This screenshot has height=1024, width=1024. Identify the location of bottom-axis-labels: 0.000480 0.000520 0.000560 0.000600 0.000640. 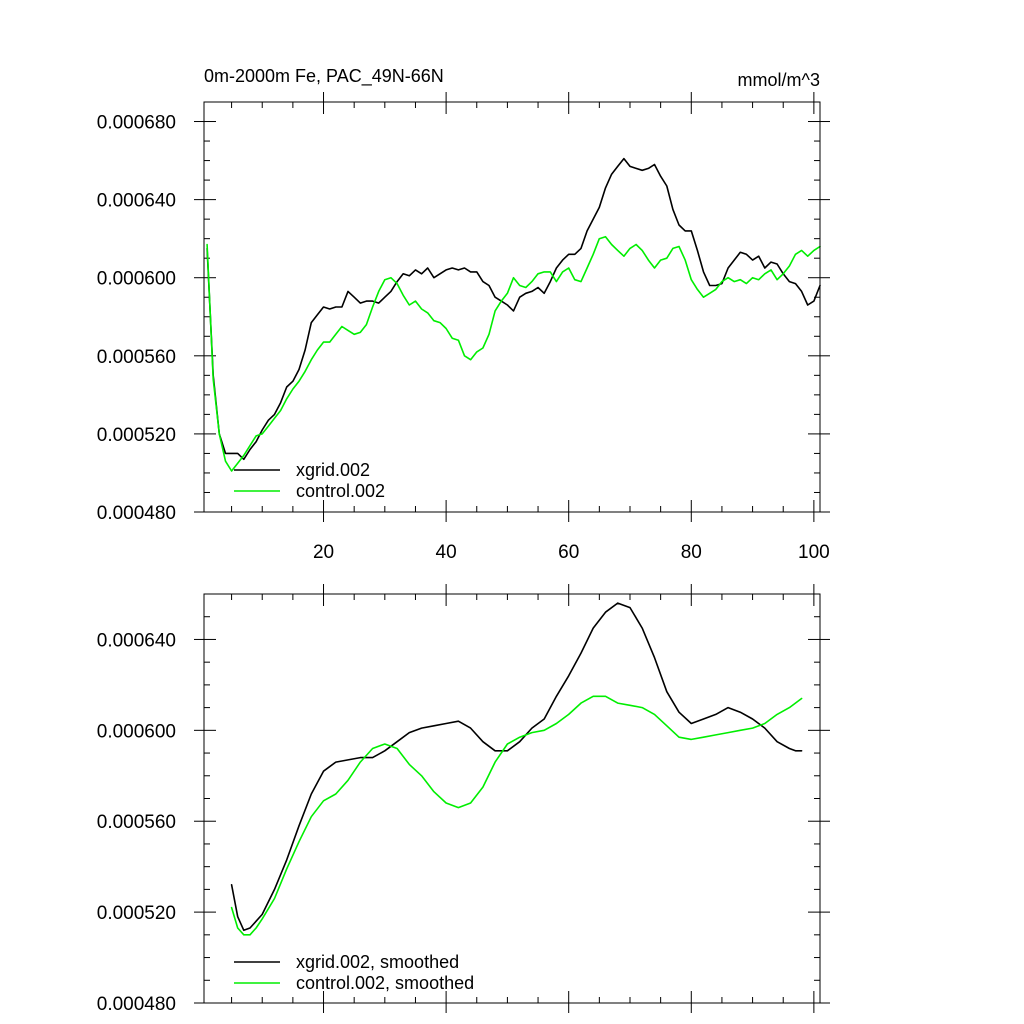
(136, 822).